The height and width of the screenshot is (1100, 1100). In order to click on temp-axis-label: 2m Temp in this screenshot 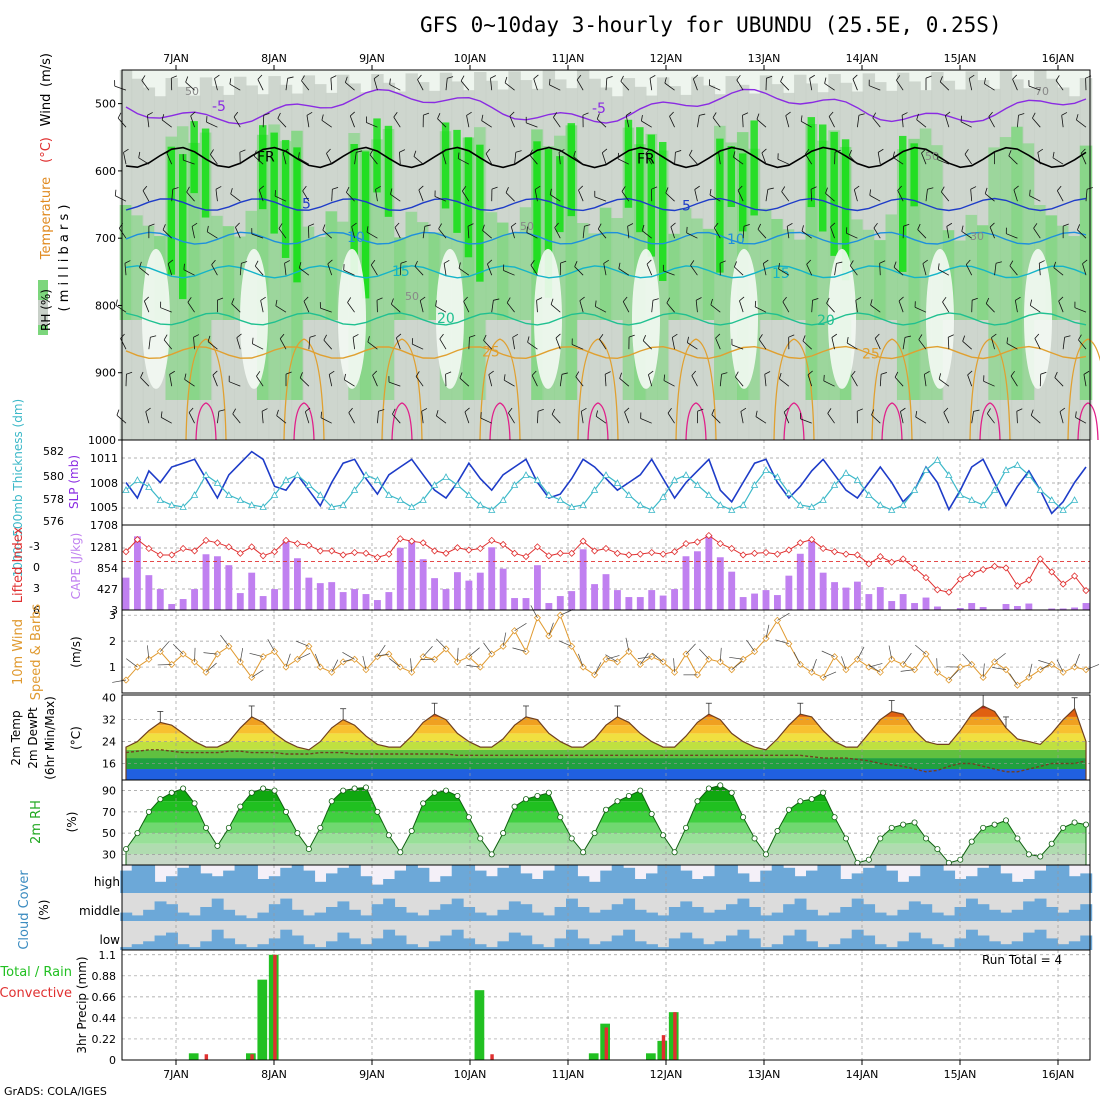, I will do `click(16, 737)`.